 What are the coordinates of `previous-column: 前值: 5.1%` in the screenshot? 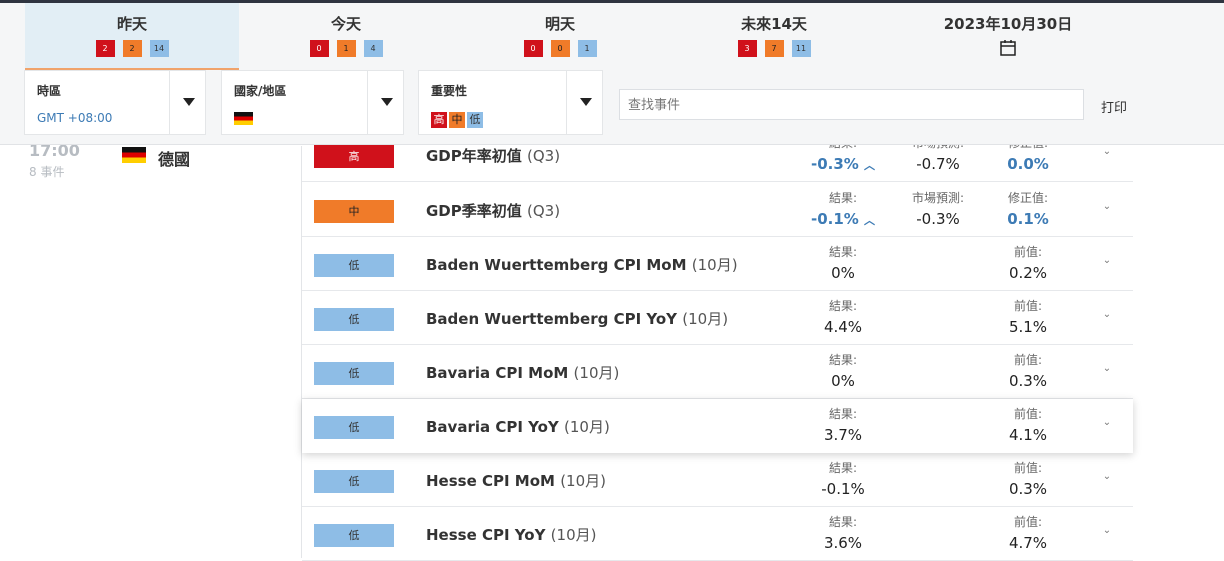 It's located at (1028, 316).